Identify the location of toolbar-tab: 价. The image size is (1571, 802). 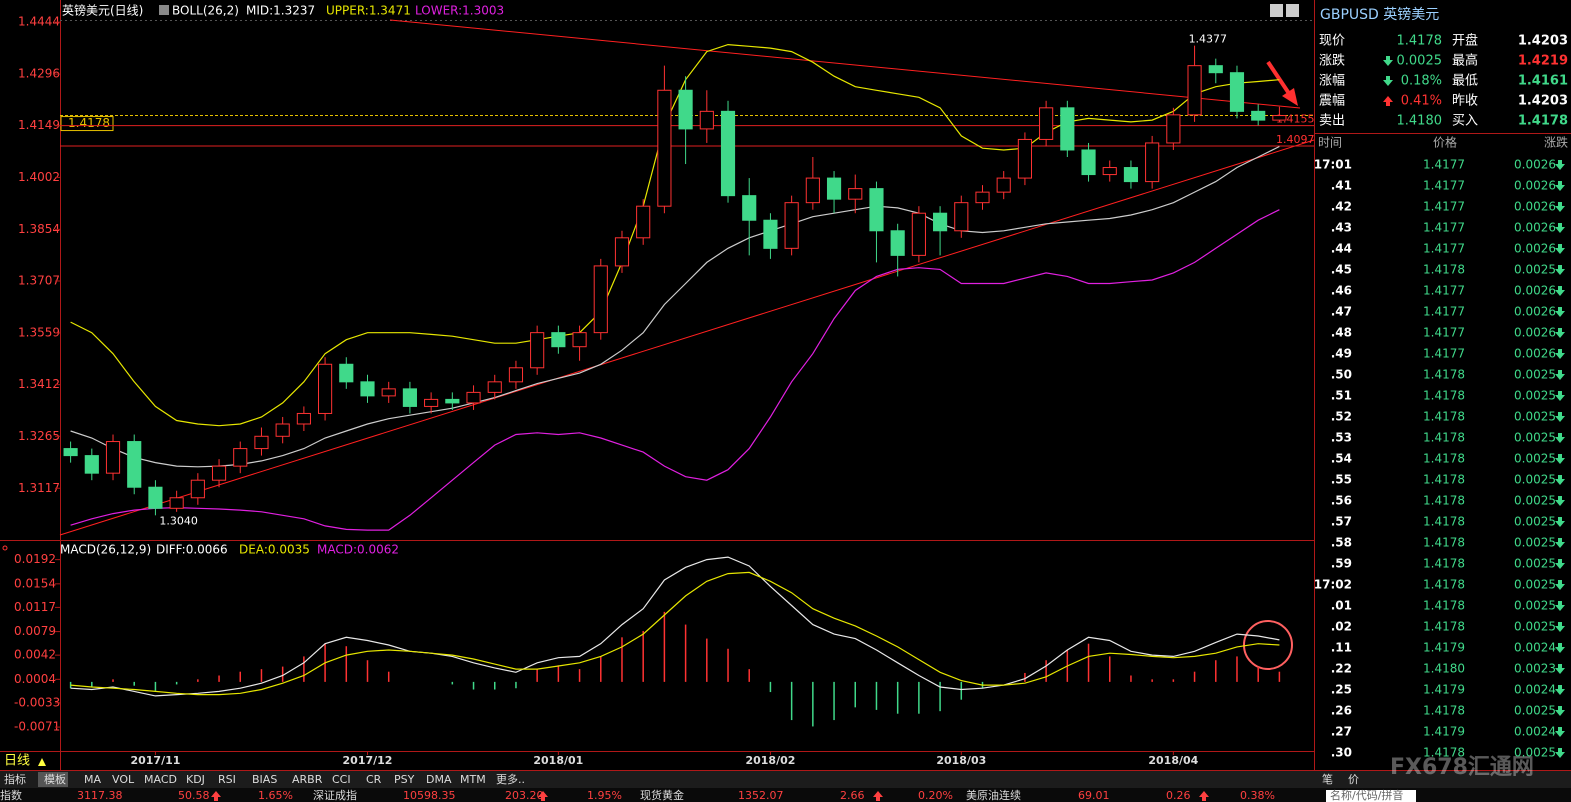
(1353, 779).